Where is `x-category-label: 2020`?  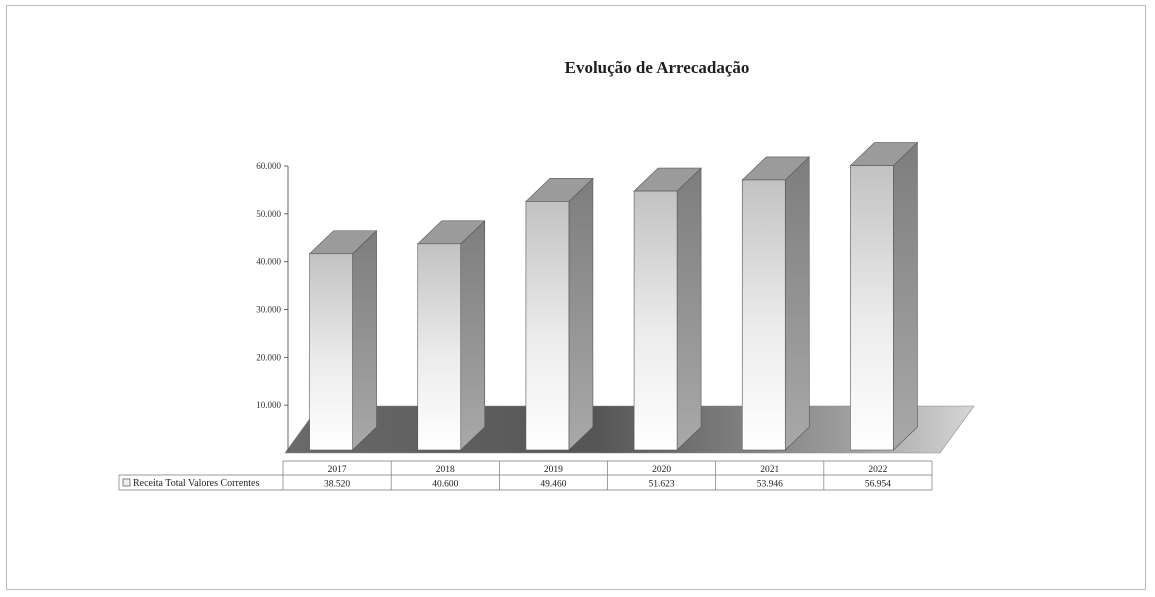 x-category-label: 2020 is located at coordinates (661, 470).